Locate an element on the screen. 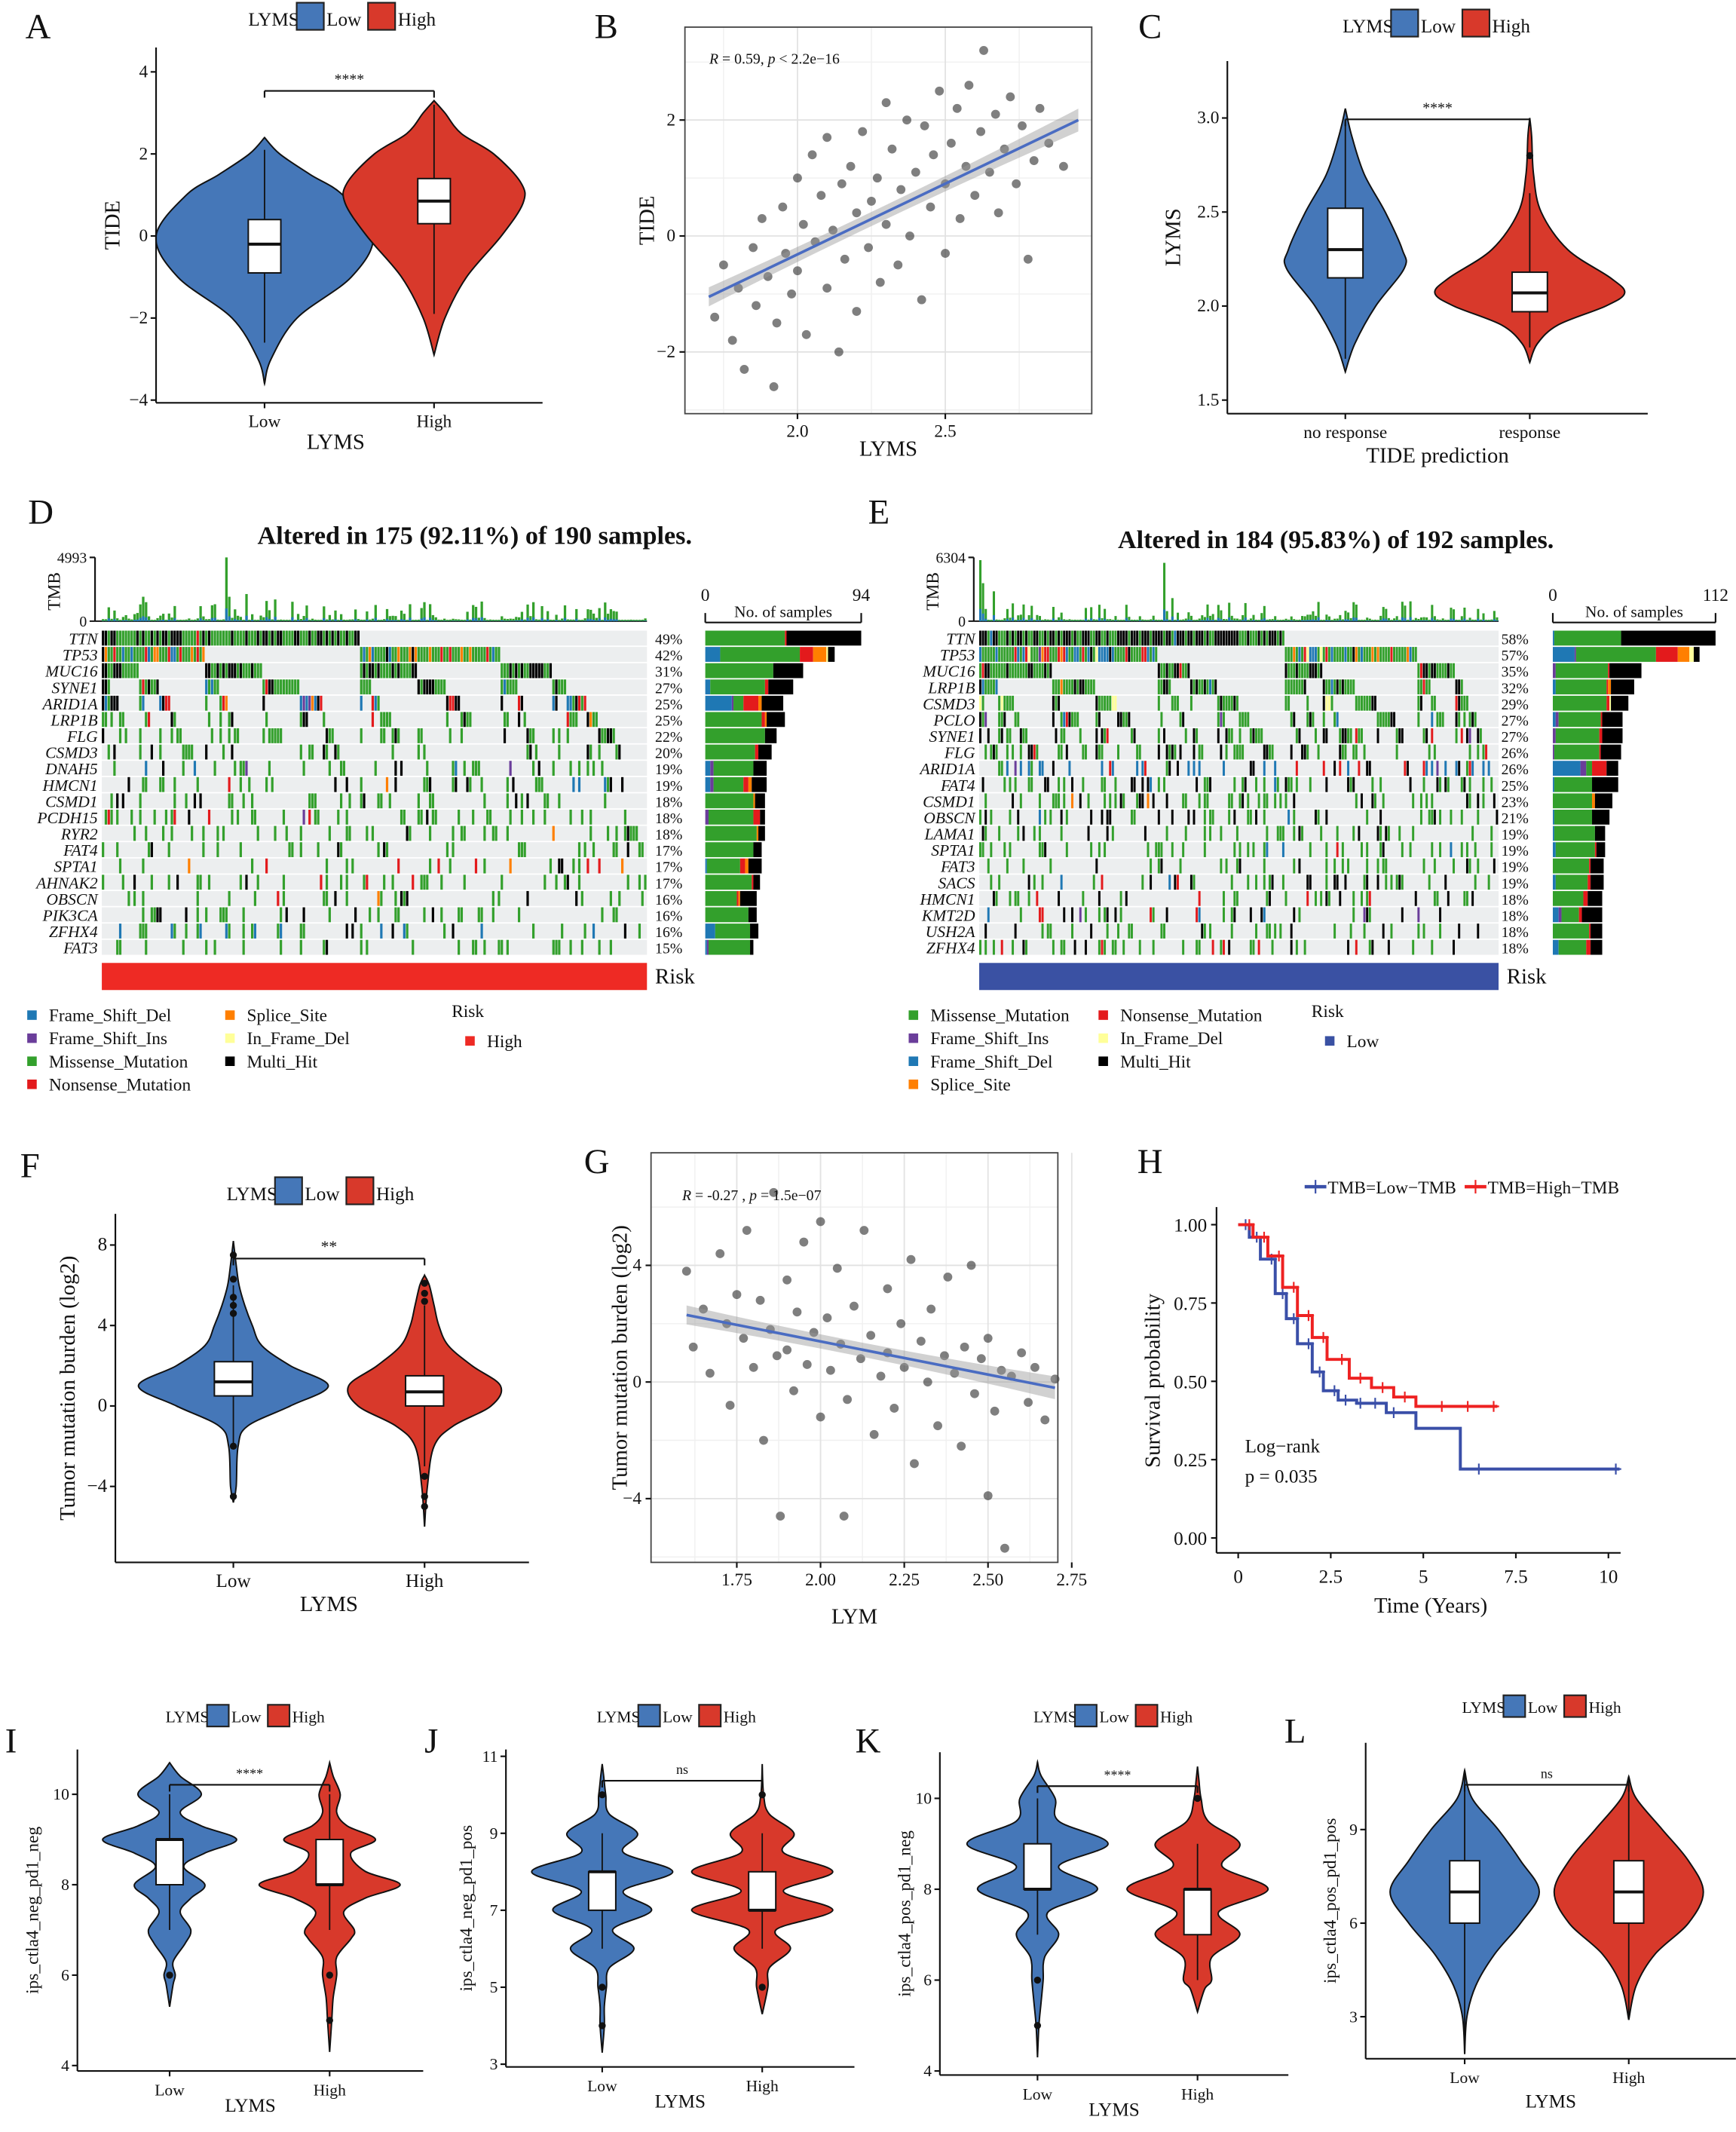  annotation-part: p is located at coordinates (771, 60).